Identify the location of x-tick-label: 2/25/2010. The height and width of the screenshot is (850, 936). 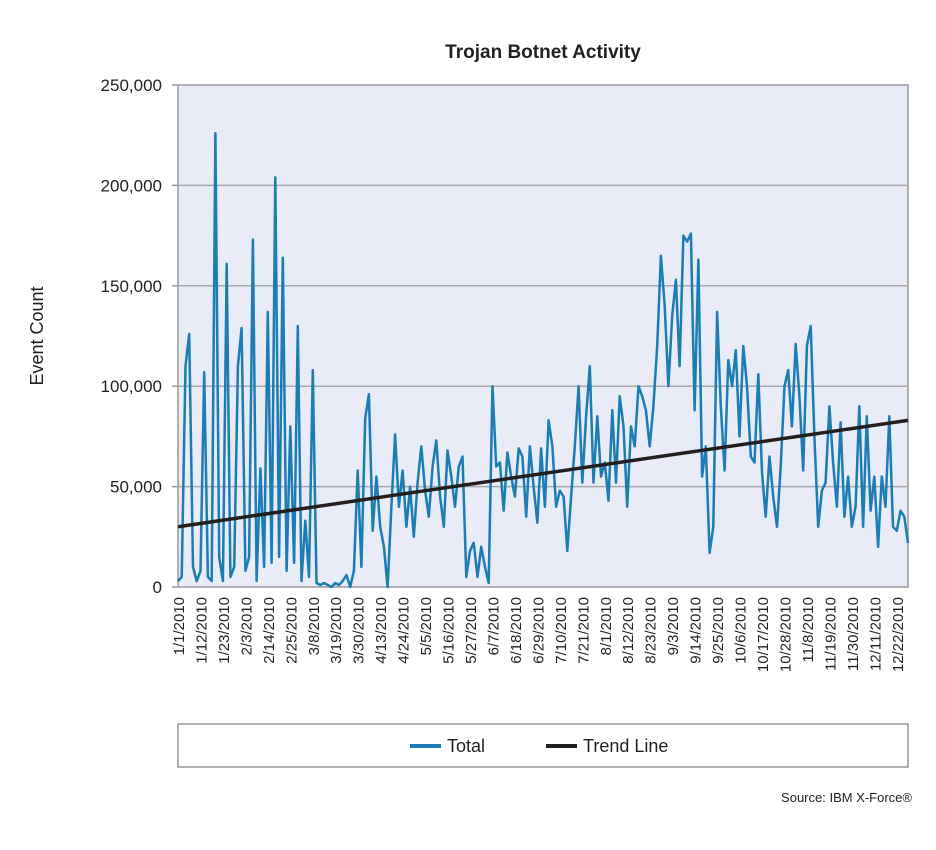
(291, 630).